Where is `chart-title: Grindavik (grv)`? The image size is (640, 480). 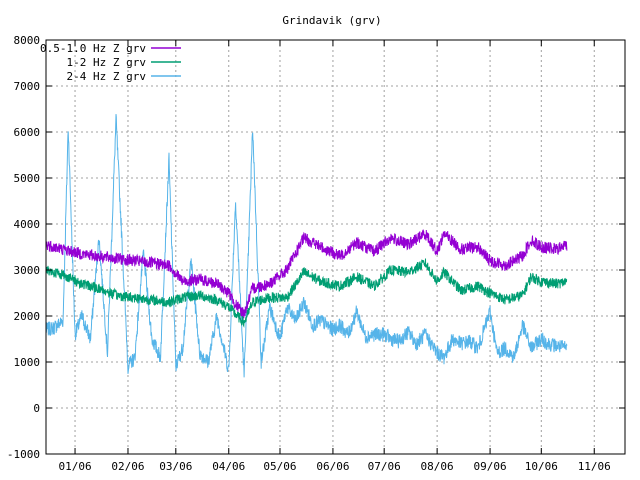 chart-title: Grindavik (grv) is located at coordinates (331, 20).